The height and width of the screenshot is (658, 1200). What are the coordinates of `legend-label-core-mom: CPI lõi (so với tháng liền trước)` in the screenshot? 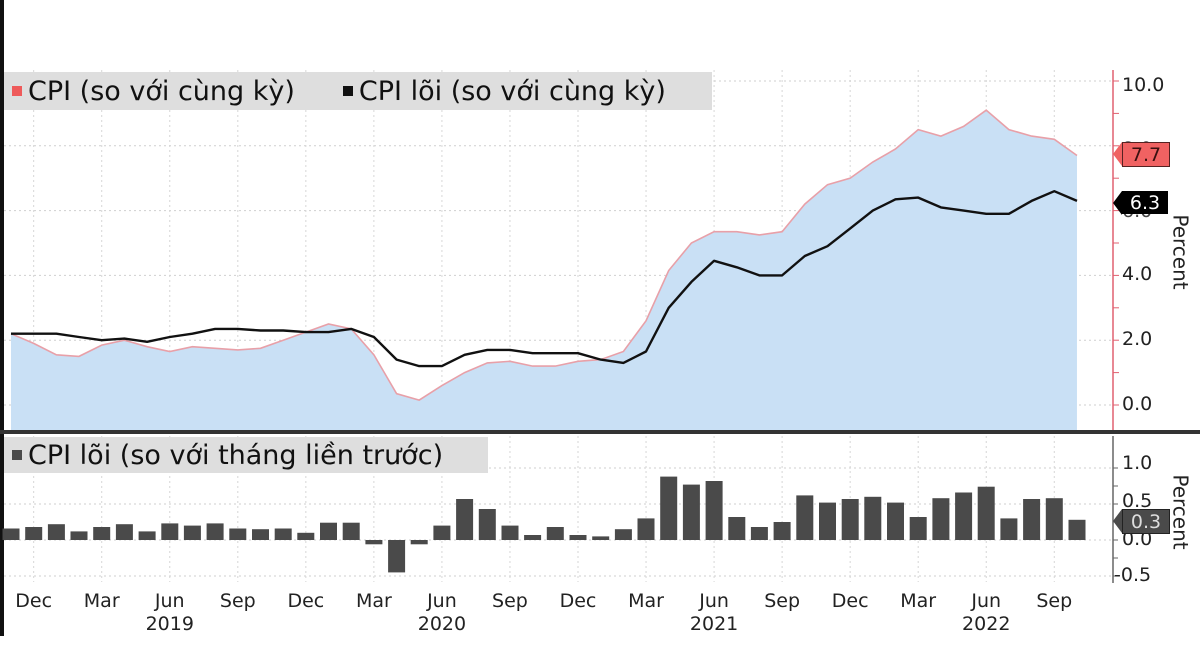 It's located at (236, 455).